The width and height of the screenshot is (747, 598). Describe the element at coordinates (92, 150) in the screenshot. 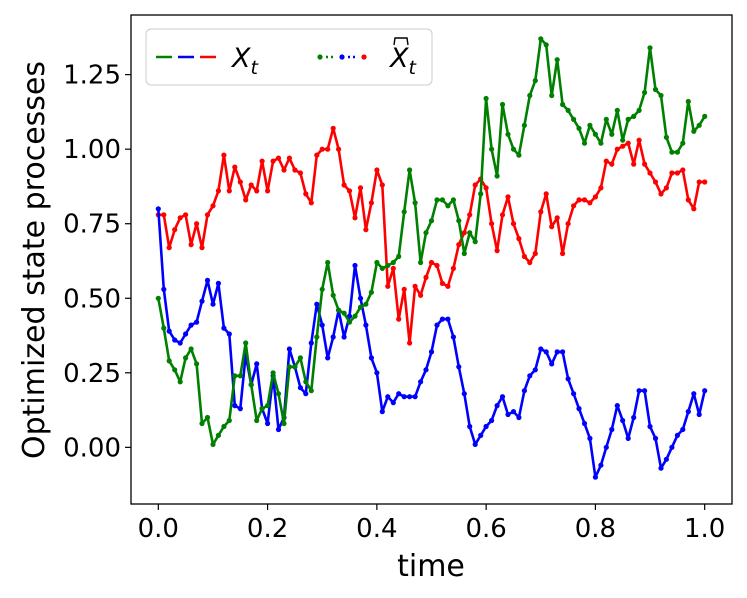

I see `y-tick-label: 1.00` at that location.